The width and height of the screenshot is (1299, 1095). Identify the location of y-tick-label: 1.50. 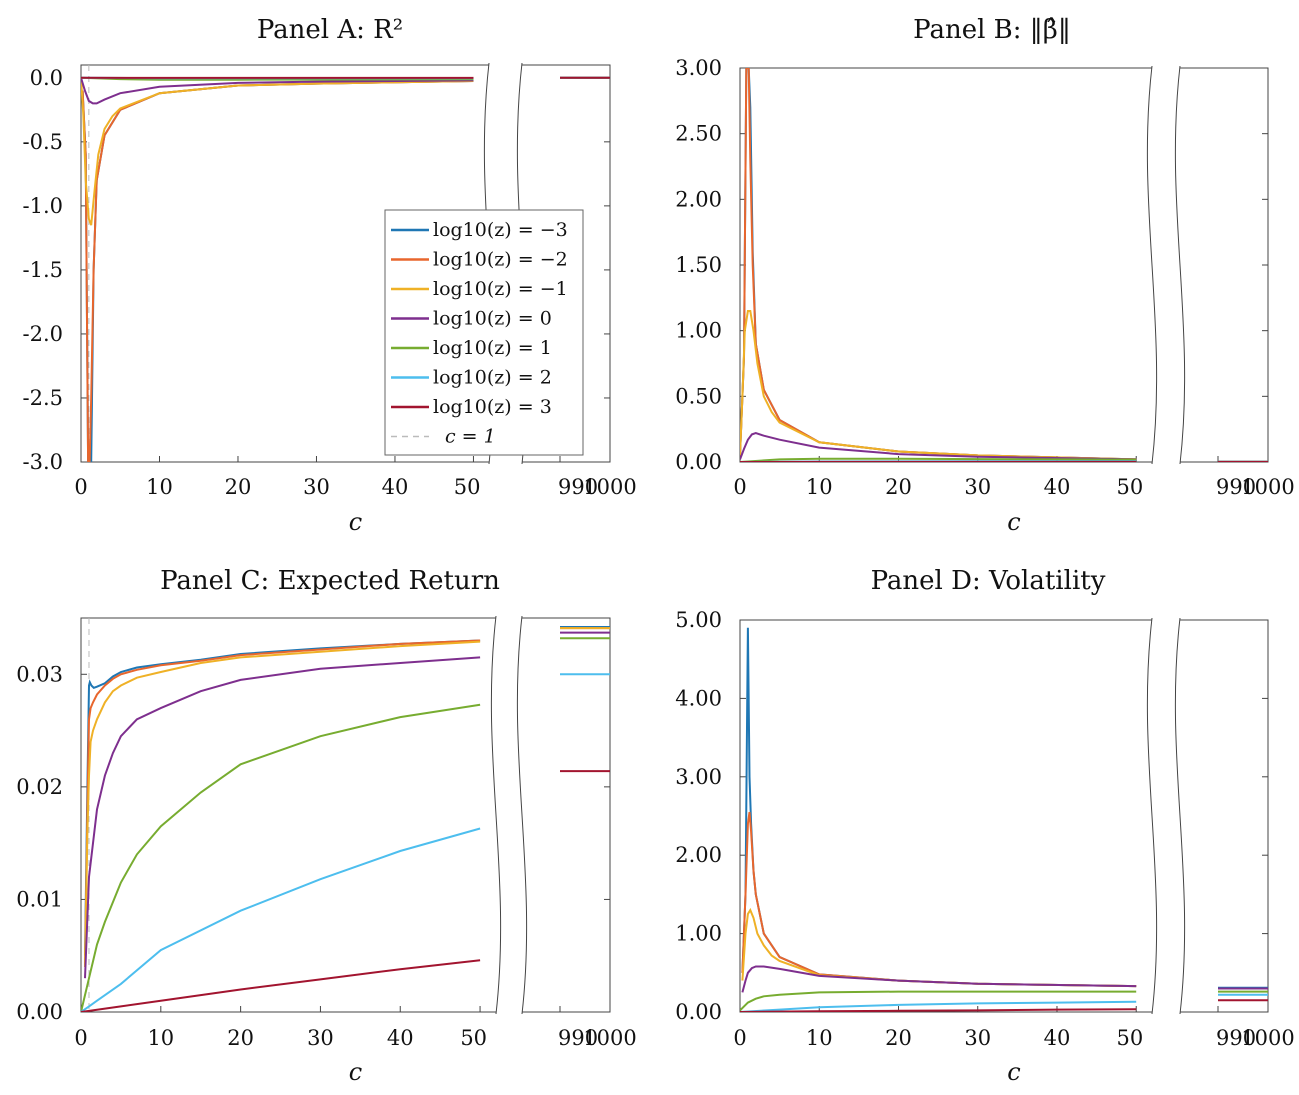
(698, 265).